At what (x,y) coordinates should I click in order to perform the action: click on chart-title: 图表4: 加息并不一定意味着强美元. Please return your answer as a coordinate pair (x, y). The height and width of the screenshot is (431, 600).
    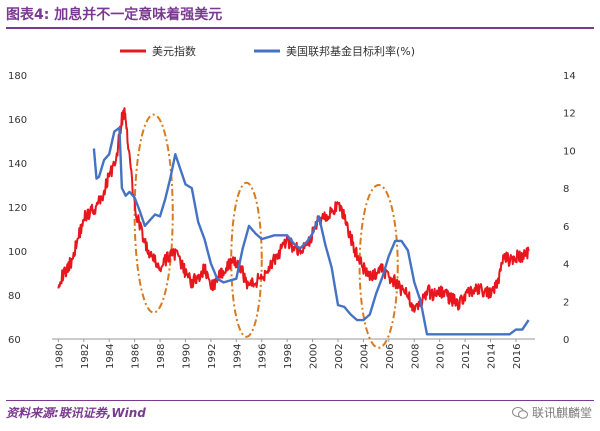
    Looking at the image, I should click on (114, 15).